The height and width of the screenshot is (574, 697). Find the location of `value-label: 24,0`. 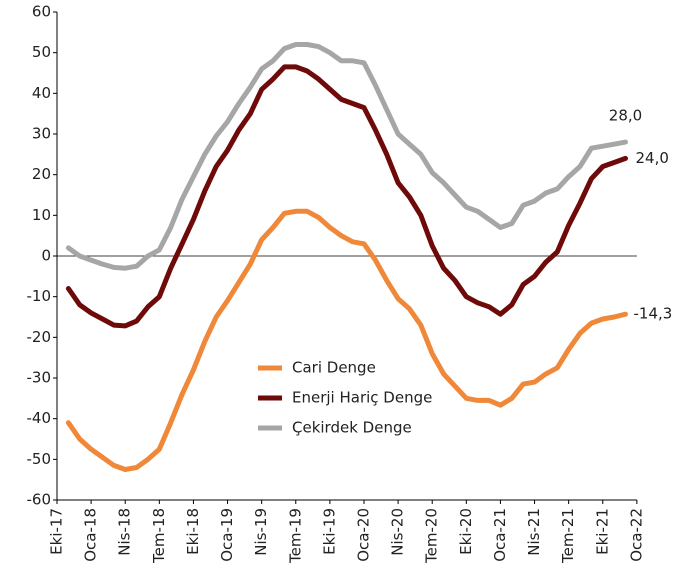

value-label: 24,0 is located at coordinates (652, 158).